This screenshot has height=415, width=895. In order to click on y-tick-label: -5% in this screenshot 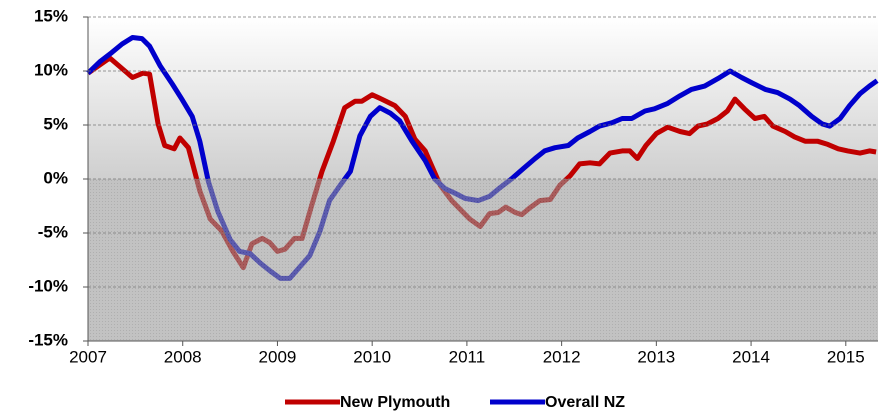, I will do `click(53, 231)`.